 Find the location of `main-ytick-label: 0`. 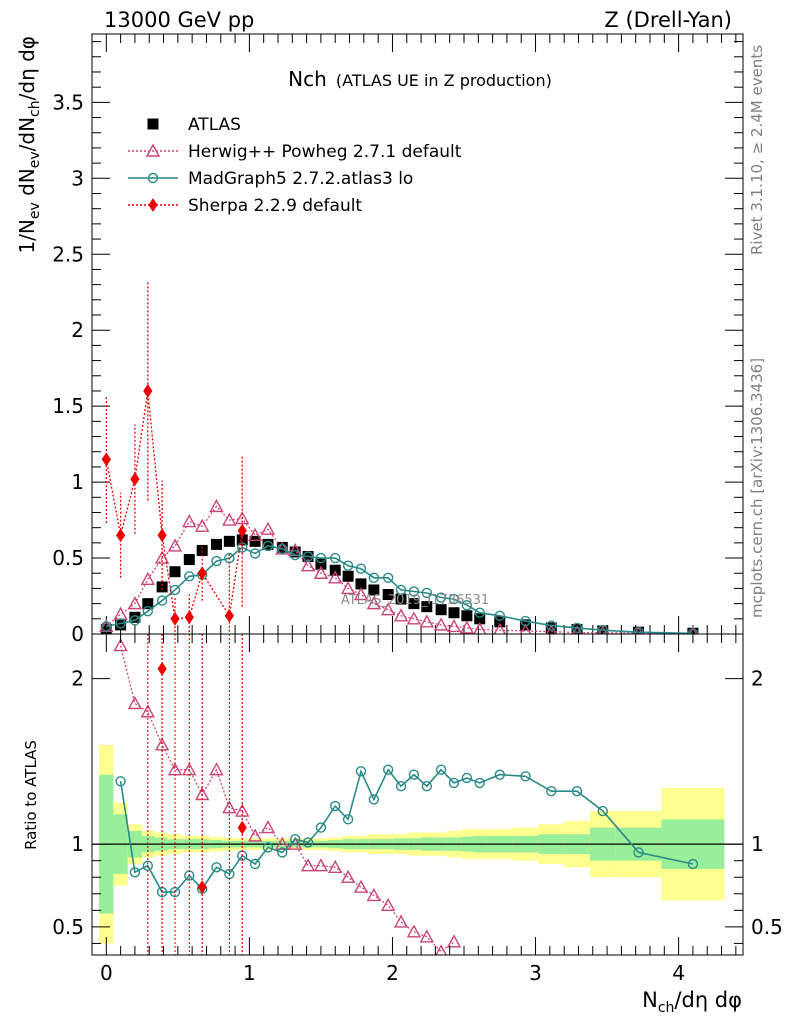

main-ytick-label: 0 is located at coordinates (77, 634).